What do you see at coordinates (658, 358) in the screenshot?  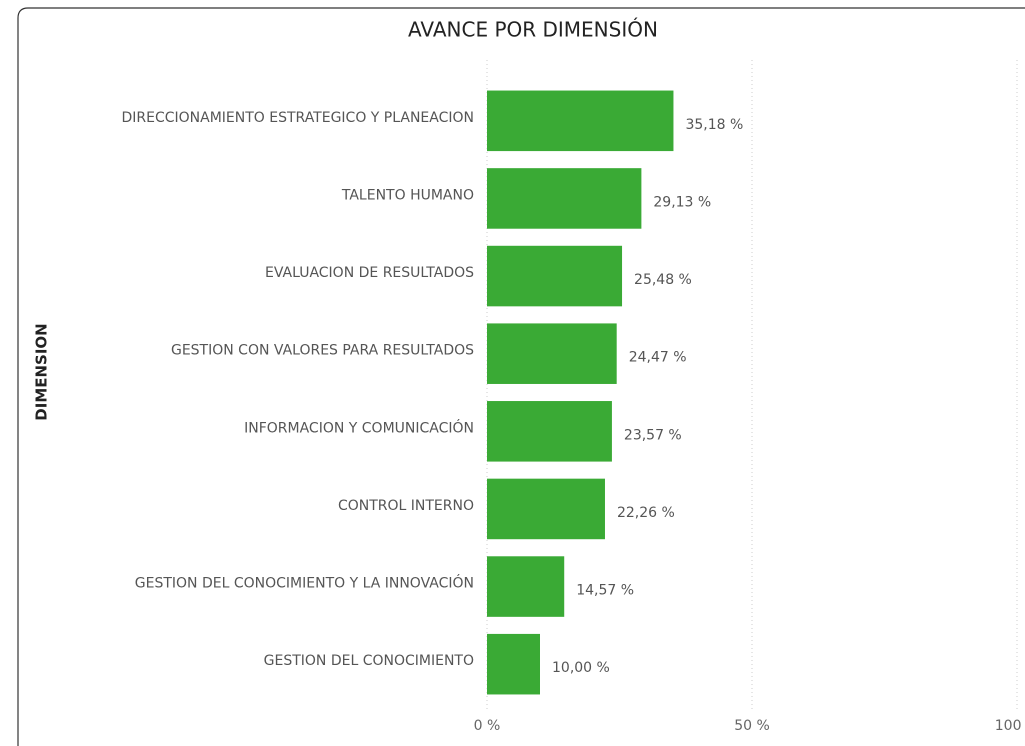 I see `value-label: 24,47 %` at bounding box center [658, 358].